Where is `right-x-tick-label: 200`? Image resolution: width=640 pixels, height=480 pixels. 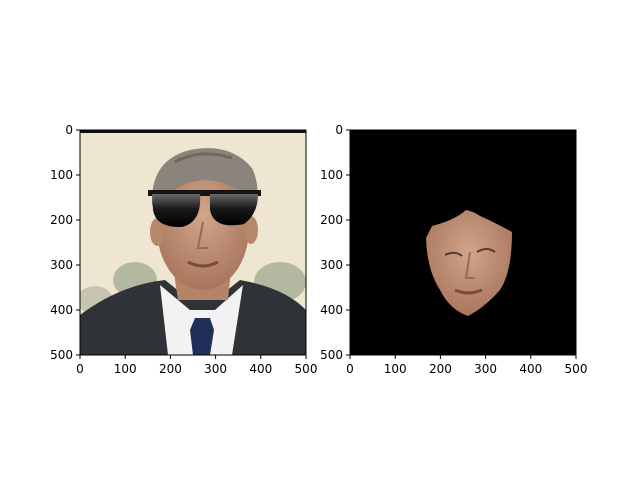
right-x-tick-label: 200 is located at coordinates (440, 369).